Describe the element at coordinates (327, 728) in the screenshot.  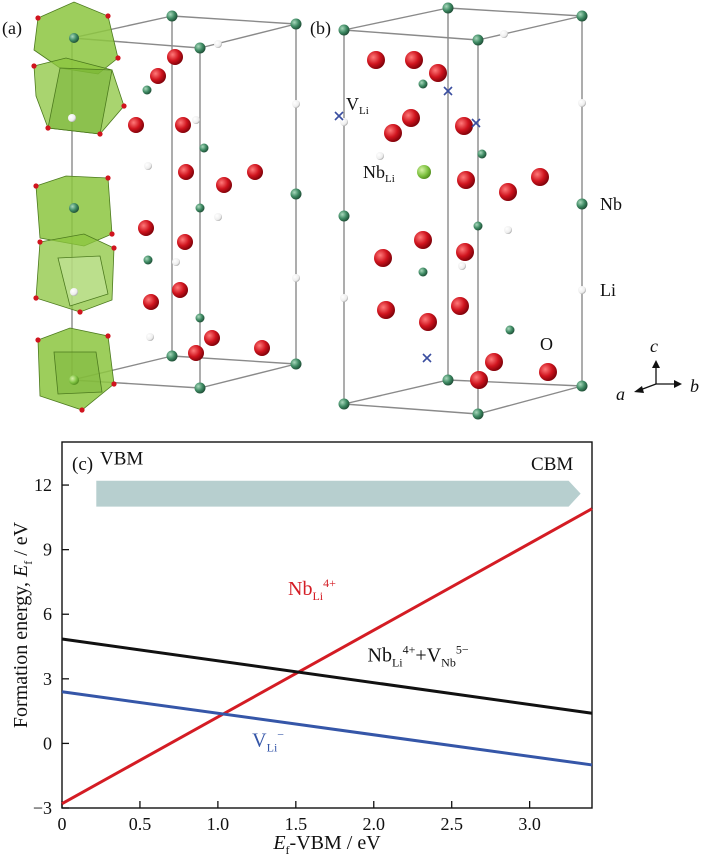
I see `series-line-vli` at that location.